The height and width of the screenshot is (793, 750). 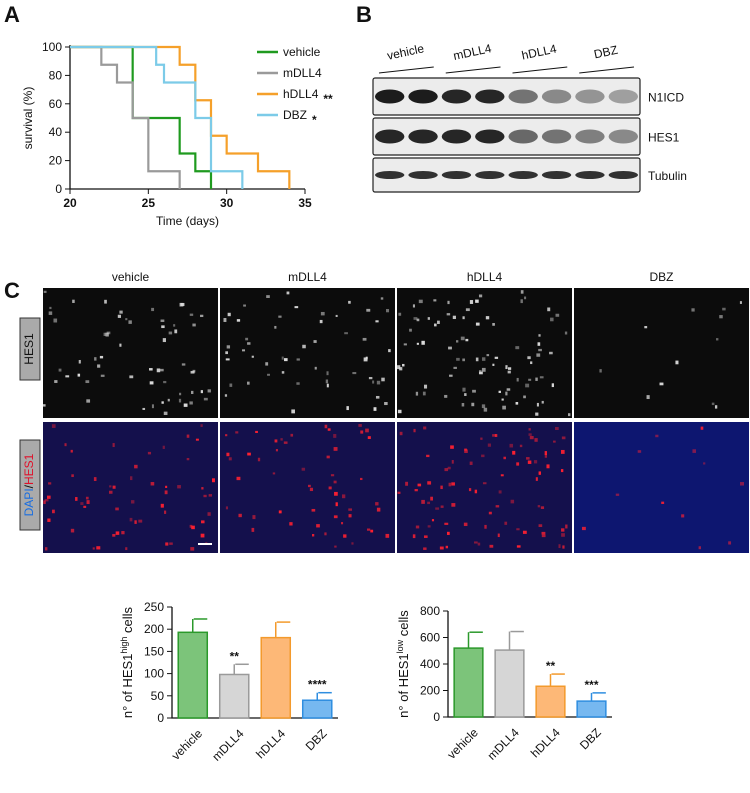 I want to click on panel-label: A, so click(x=12, y=14).